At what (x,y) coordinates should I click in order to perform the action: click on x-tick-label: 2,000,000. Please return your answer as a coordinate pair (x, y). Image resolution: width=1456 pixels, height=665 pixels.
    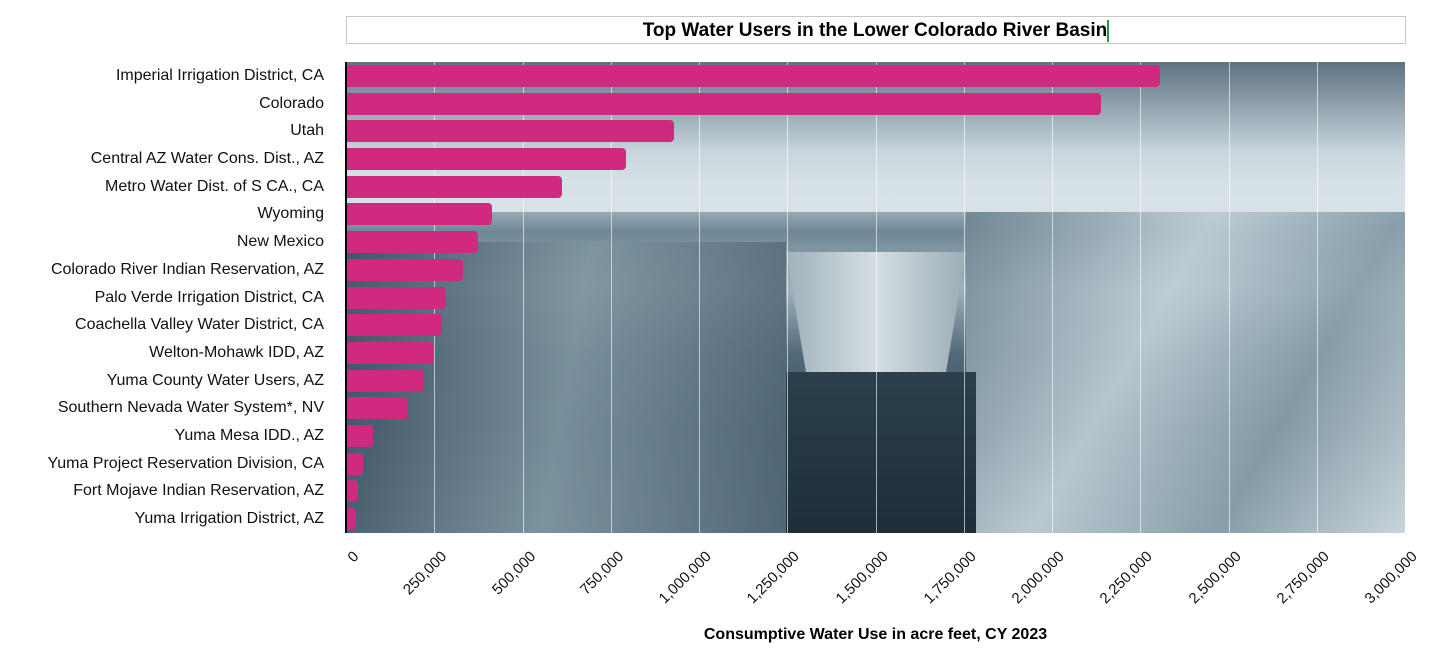
    Looking at the image, I should click on (1038, 578).